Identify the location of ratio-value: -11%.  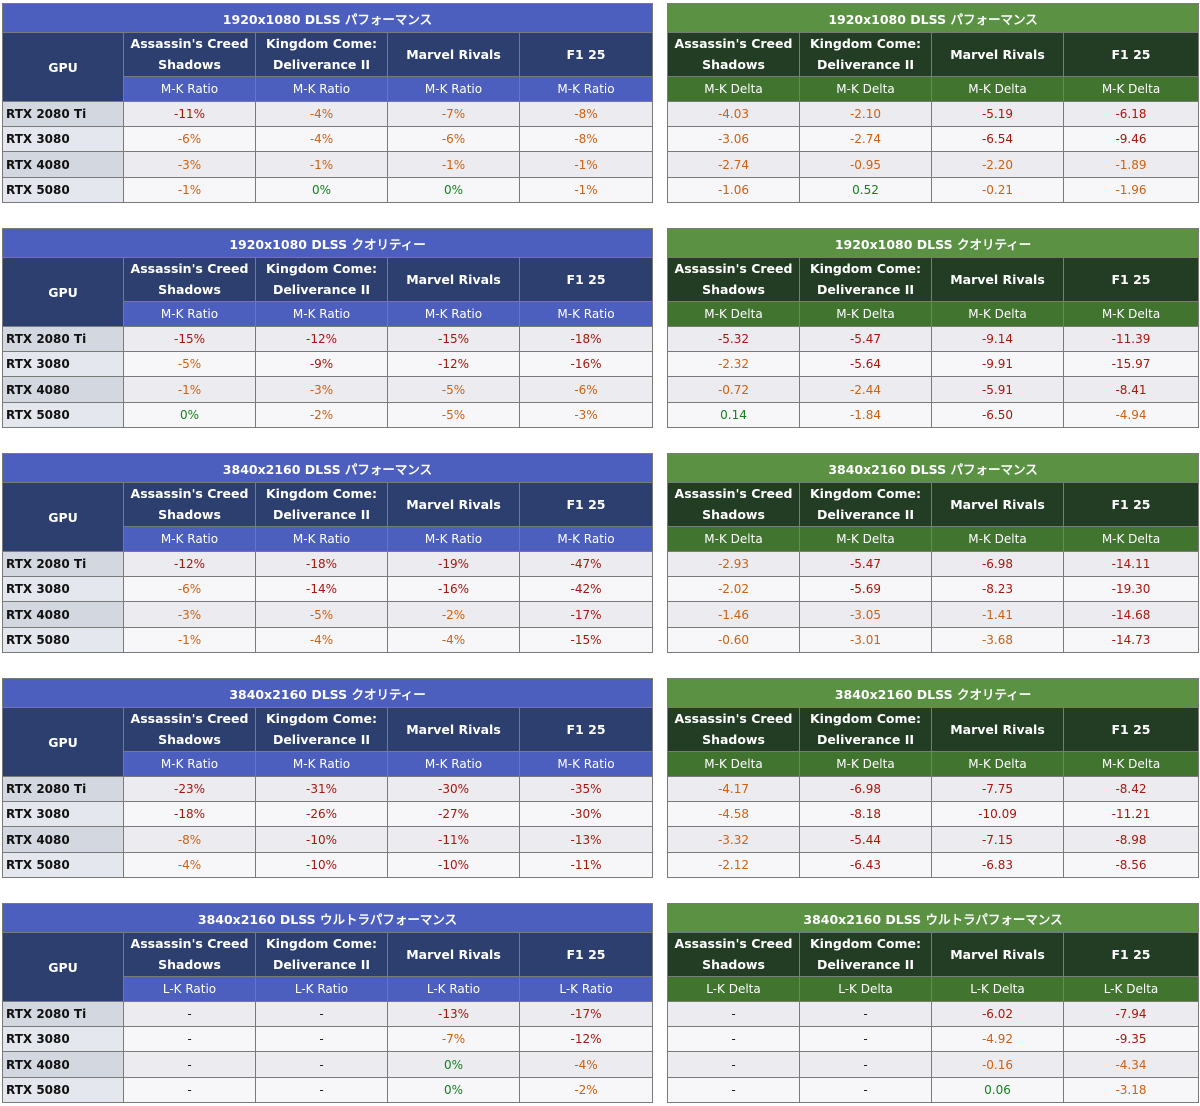
(189, 114).